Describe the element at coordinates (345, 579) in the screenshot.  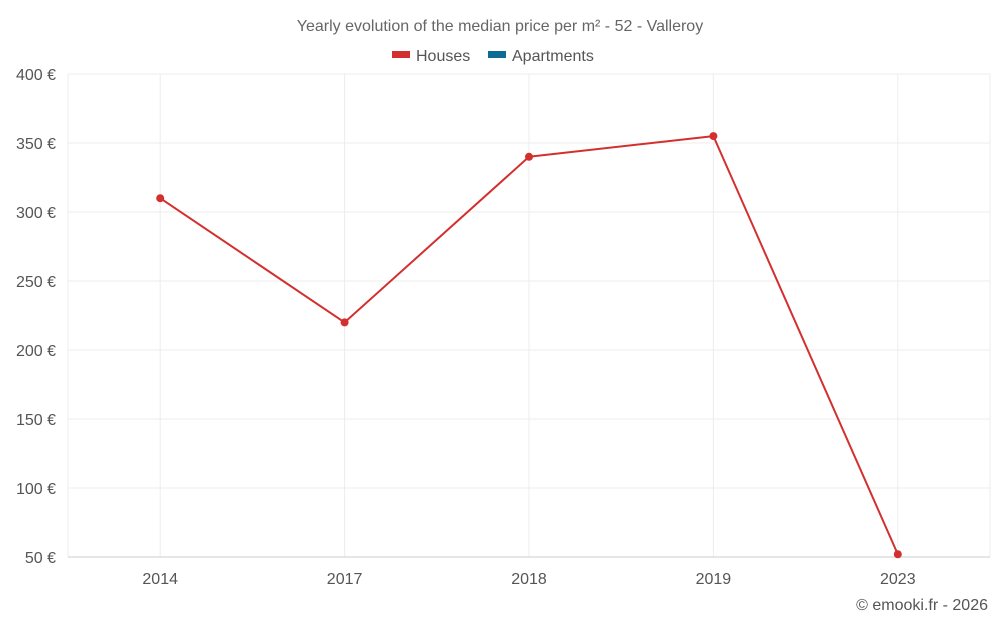
I see `x-tick-label: 2017` at that location.